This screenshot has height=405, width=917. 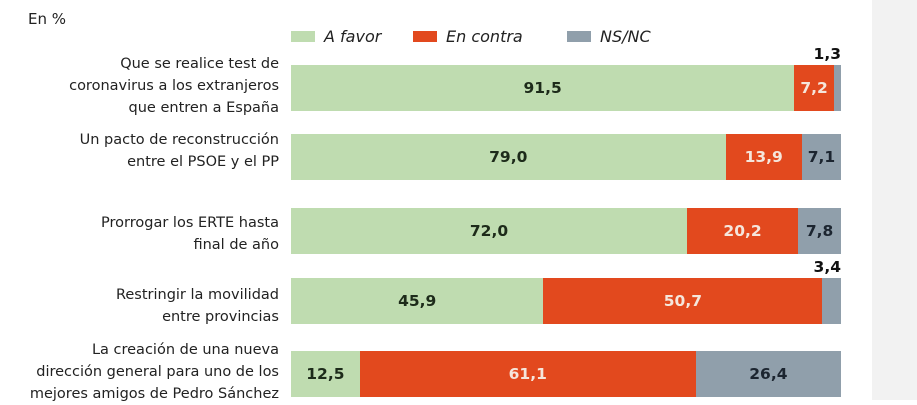 I want to click on legend-item-ns-nc: NS/NC, so click(x=609, y=36).